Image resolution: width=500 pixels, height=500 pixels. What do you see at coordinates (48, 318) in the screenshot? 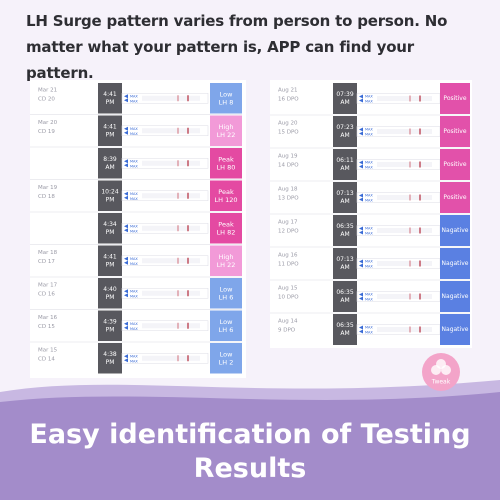
I see `row-date: Mar 16` at bounding box center [48, 318].